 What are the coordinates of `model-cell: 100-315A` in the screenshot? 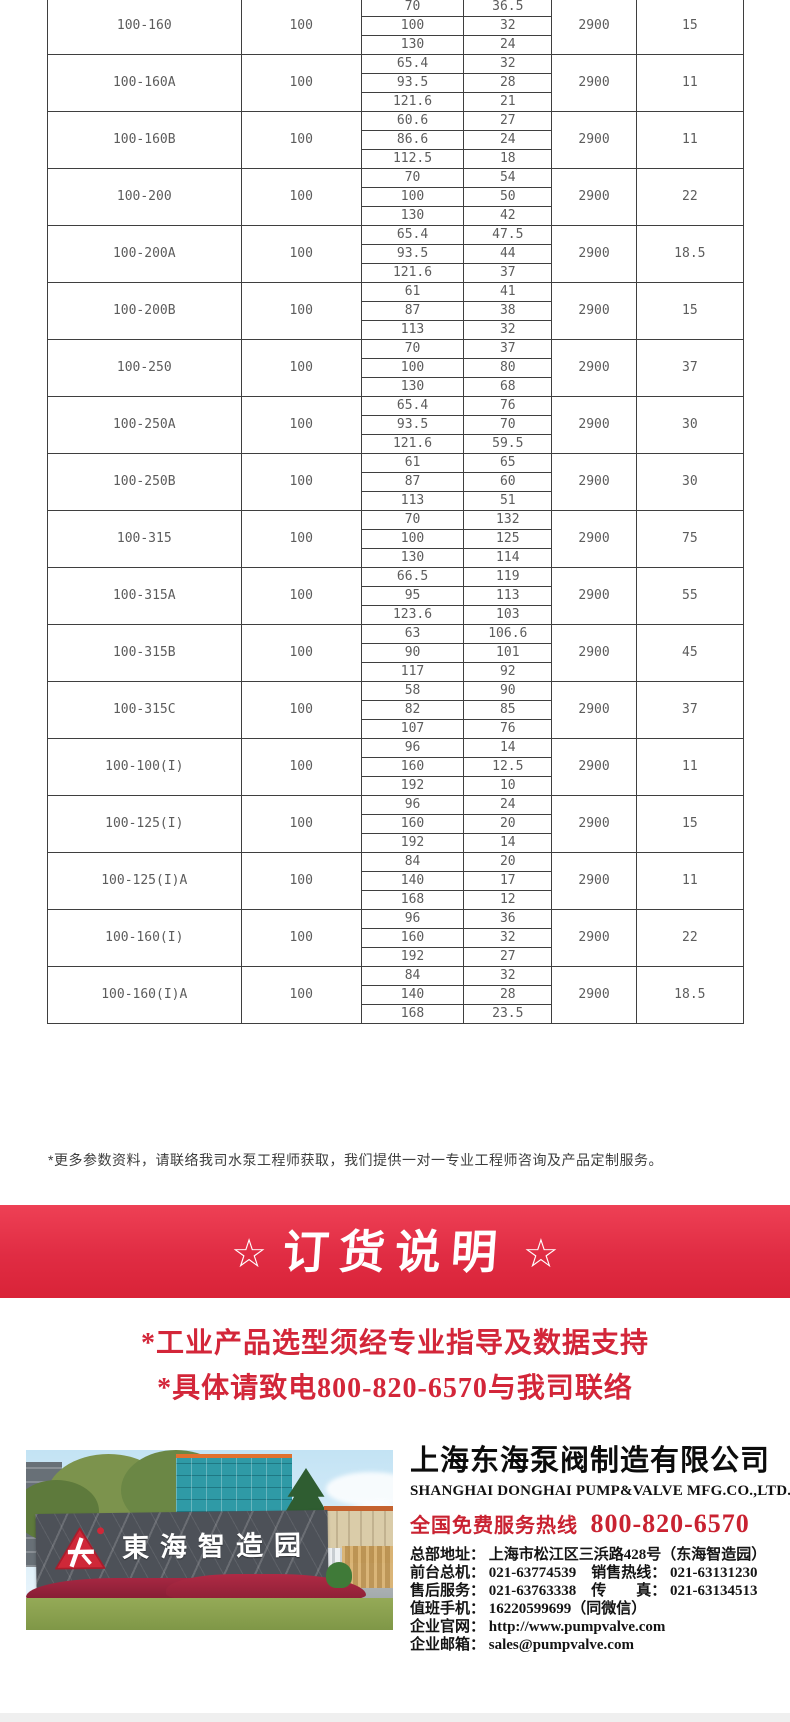 It's located at (144, 596).